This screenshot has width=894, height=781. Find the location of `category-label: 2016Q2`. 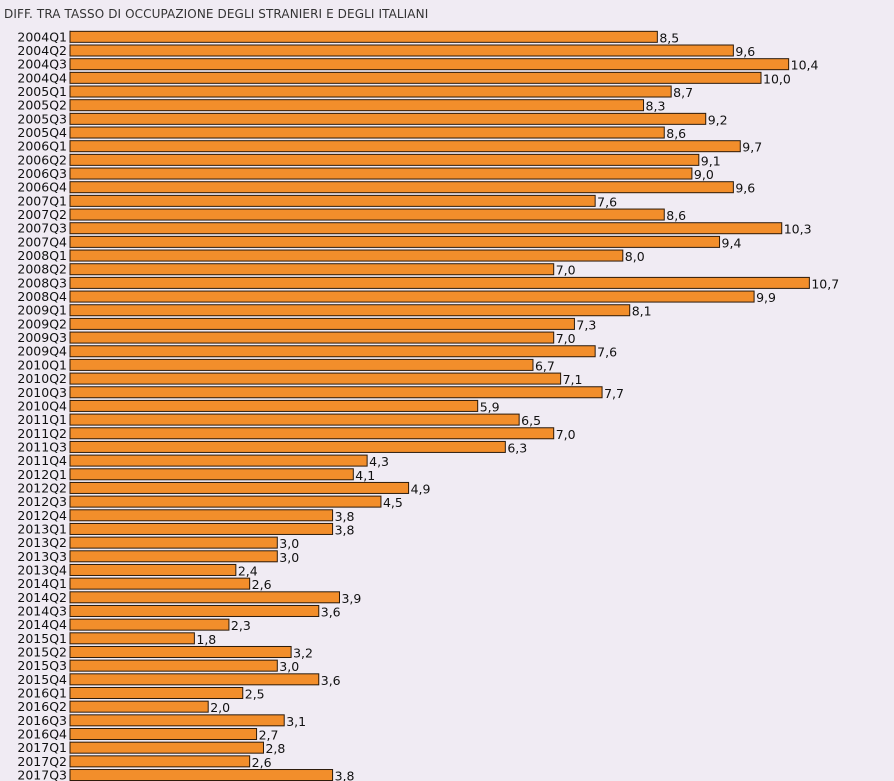

category-label: 2016Q2 is located at coordinates (42, 706).